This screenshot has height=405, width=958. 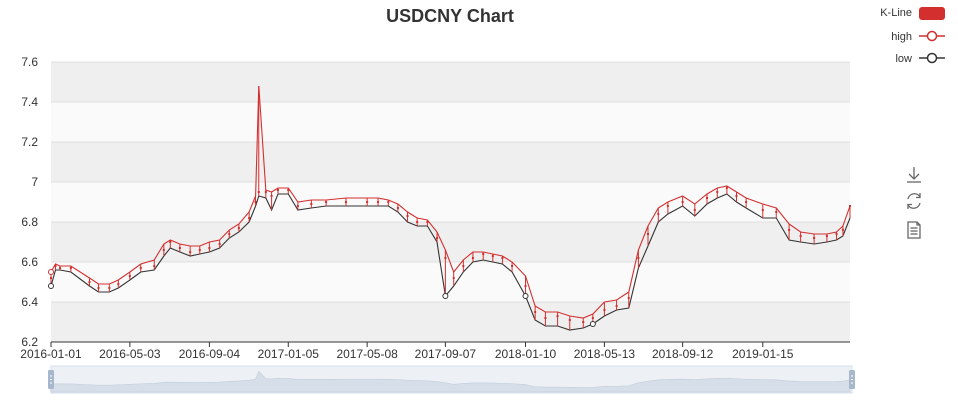 I want to click on data-zoom-handle-right, so click(x=852, y=379).